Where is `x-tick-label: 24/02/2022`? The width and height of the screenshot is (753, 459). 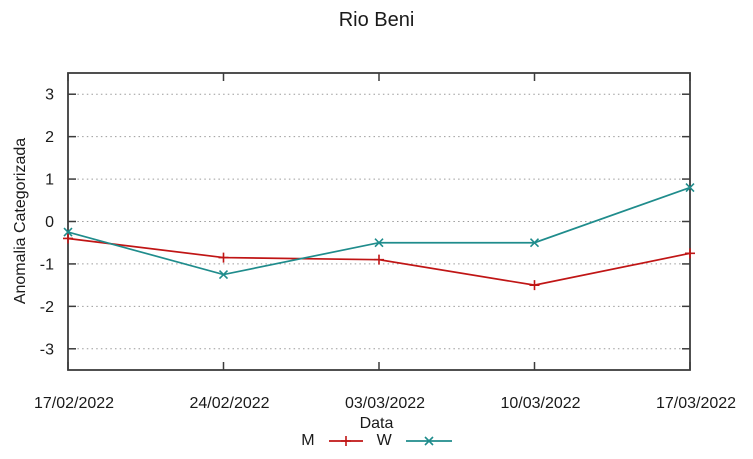
x-tick-label: 24/02/2022 is located at coordinates (229, 403).